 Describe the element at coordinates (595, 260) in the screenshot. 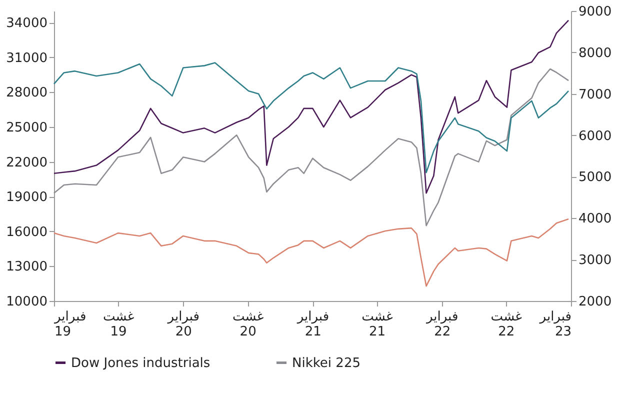

I see `y2-tick-label: 3000` at that location.